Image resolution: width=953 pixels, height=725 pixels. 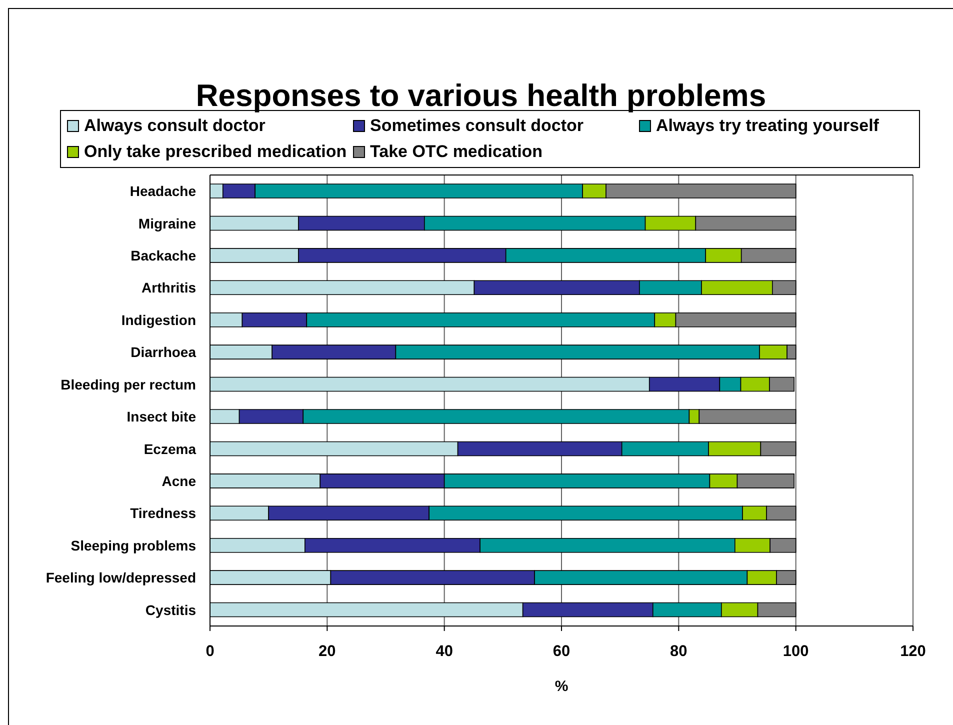 I want to click on x-tick-label: 0, so click(x=210, y=651).